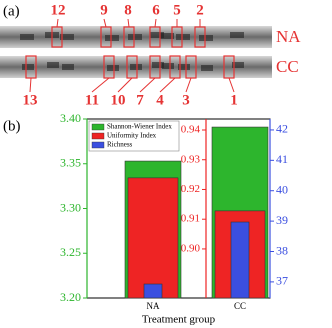 This screenshot has width=332, height=328. Describe the element at coordinates (191, 248) in the screenshot. I see `y-tick-label: 0.90` at that location.